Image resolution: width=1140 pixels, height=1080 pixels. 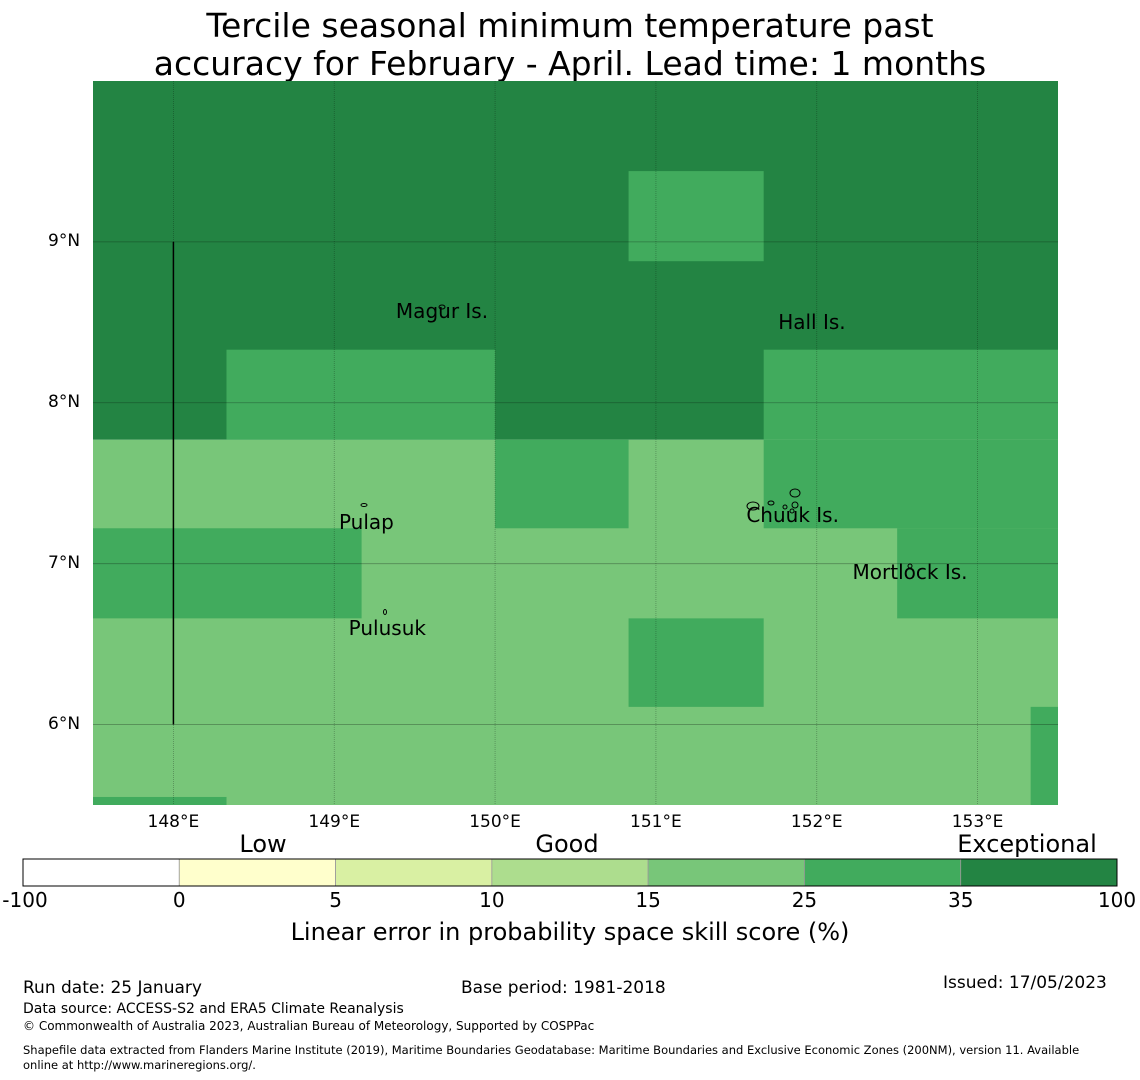 What do you see at coordinates (977, 822) in the screenshot?
I see `lon-tick-label: 153°E` at bounding box center [977, 822].